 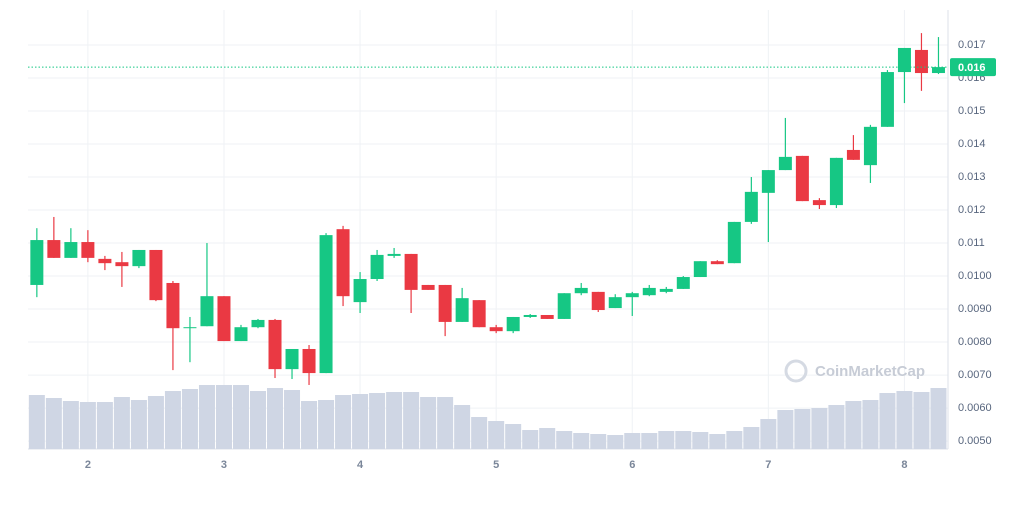 I want to click on x-tick-label: 7, so click(x=768, y=465).